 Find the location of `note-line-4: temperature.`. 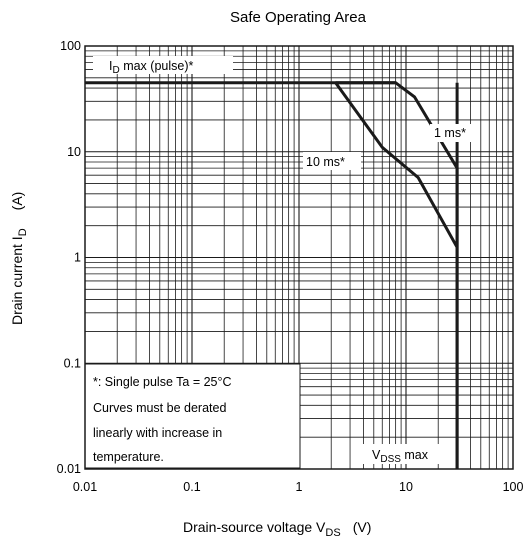

note-line-4: temperature. is located at coordinates (128, 457).